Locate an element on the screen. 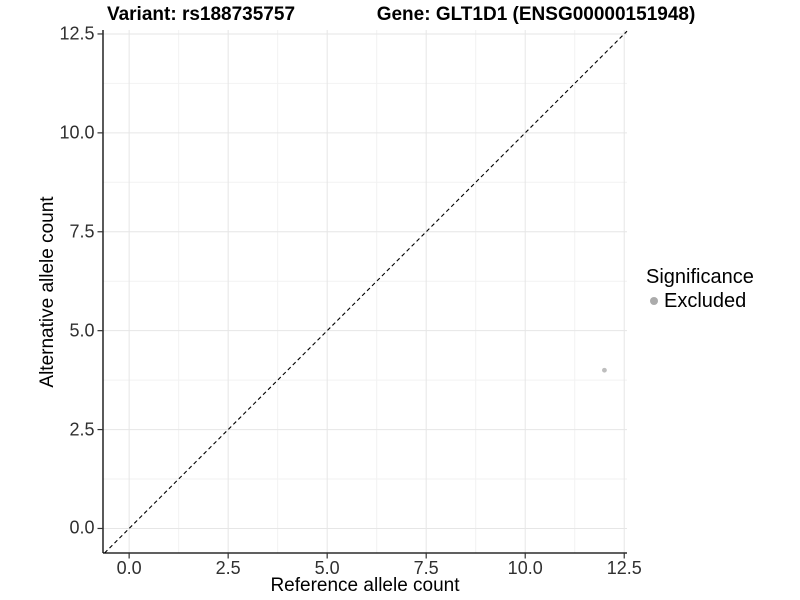 The height and width of the screenshot is (600, 800). legend-item-excluded: Excluded is located at coordinates (700, 301).